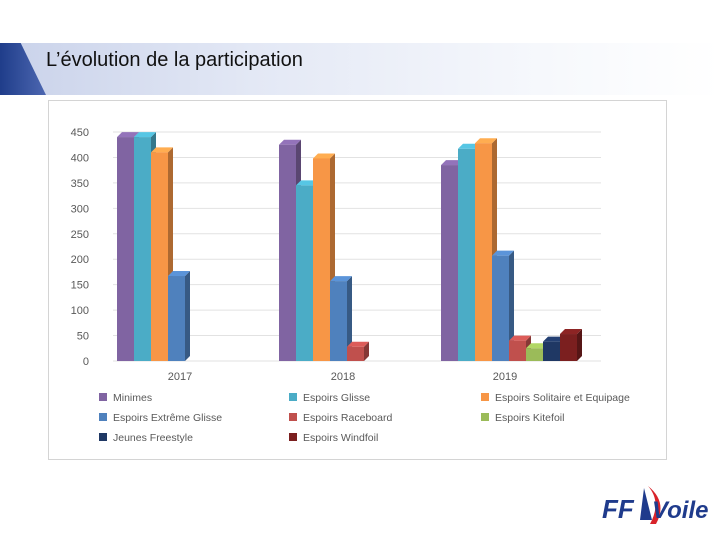  Describe the element at coordinates (80, 133) in the screenshot. I see `y-tick-label: 450` at that location.